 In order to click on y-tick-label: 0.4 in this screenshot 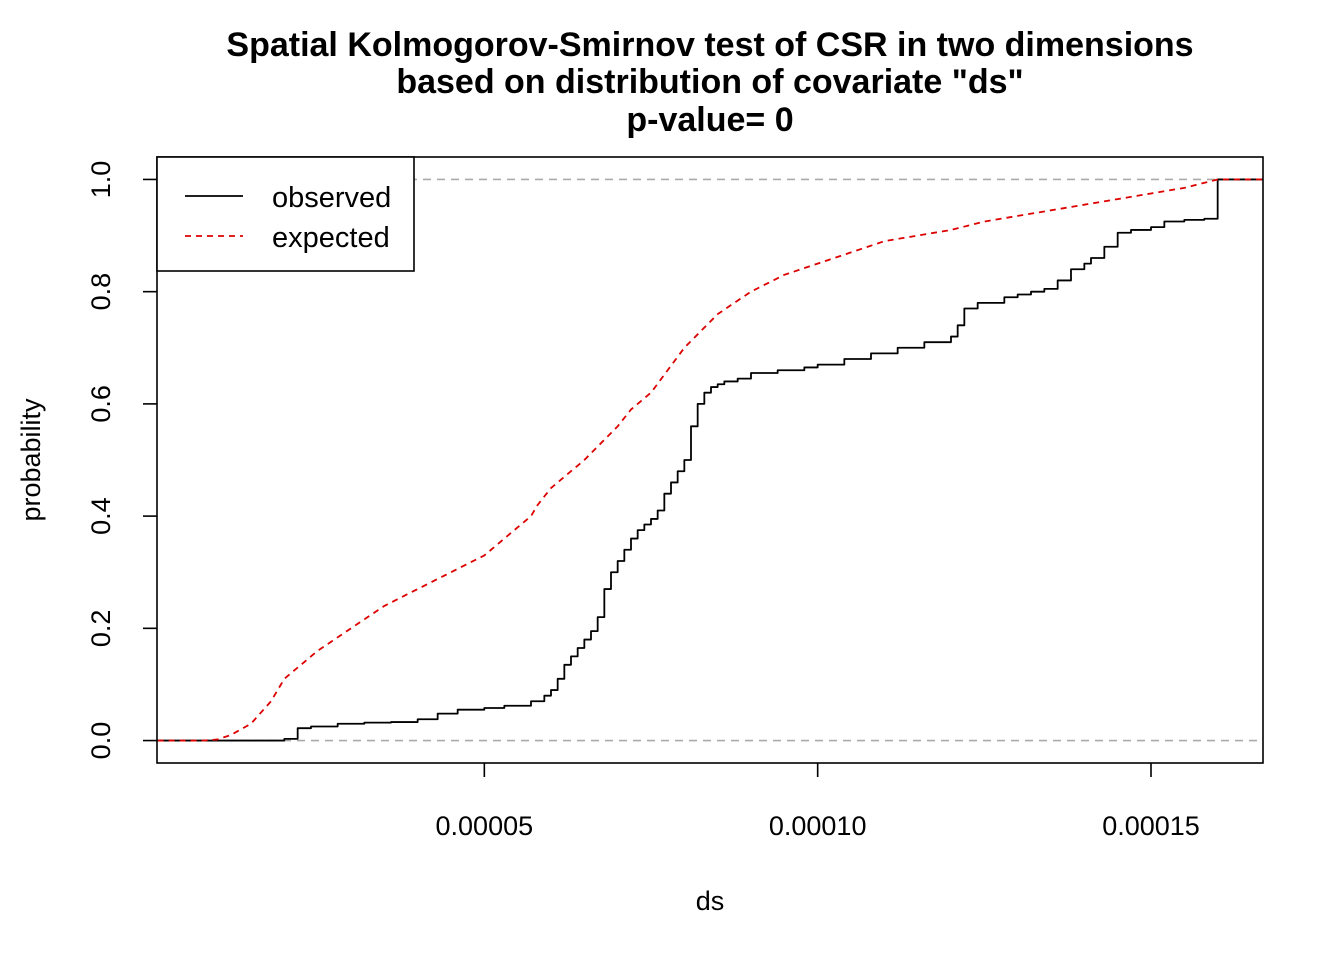, I will do `click(101, 516)`.